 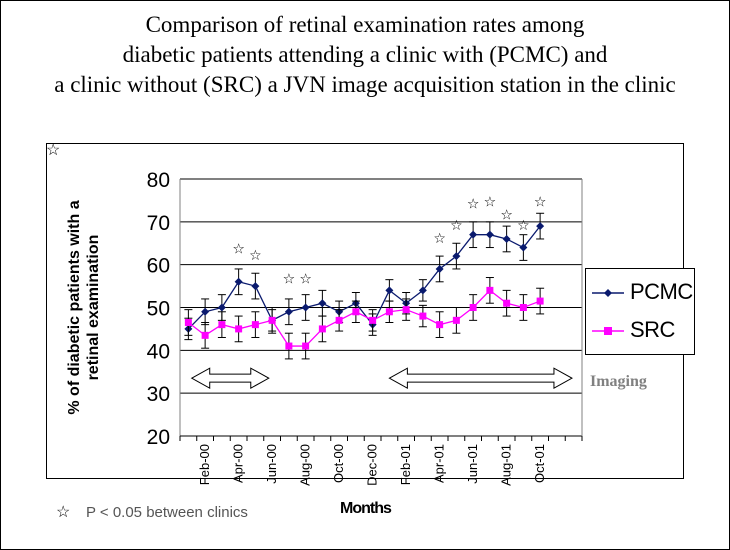 I want to click on x-tick-label: Aug-01, so click(x=506, y=465).